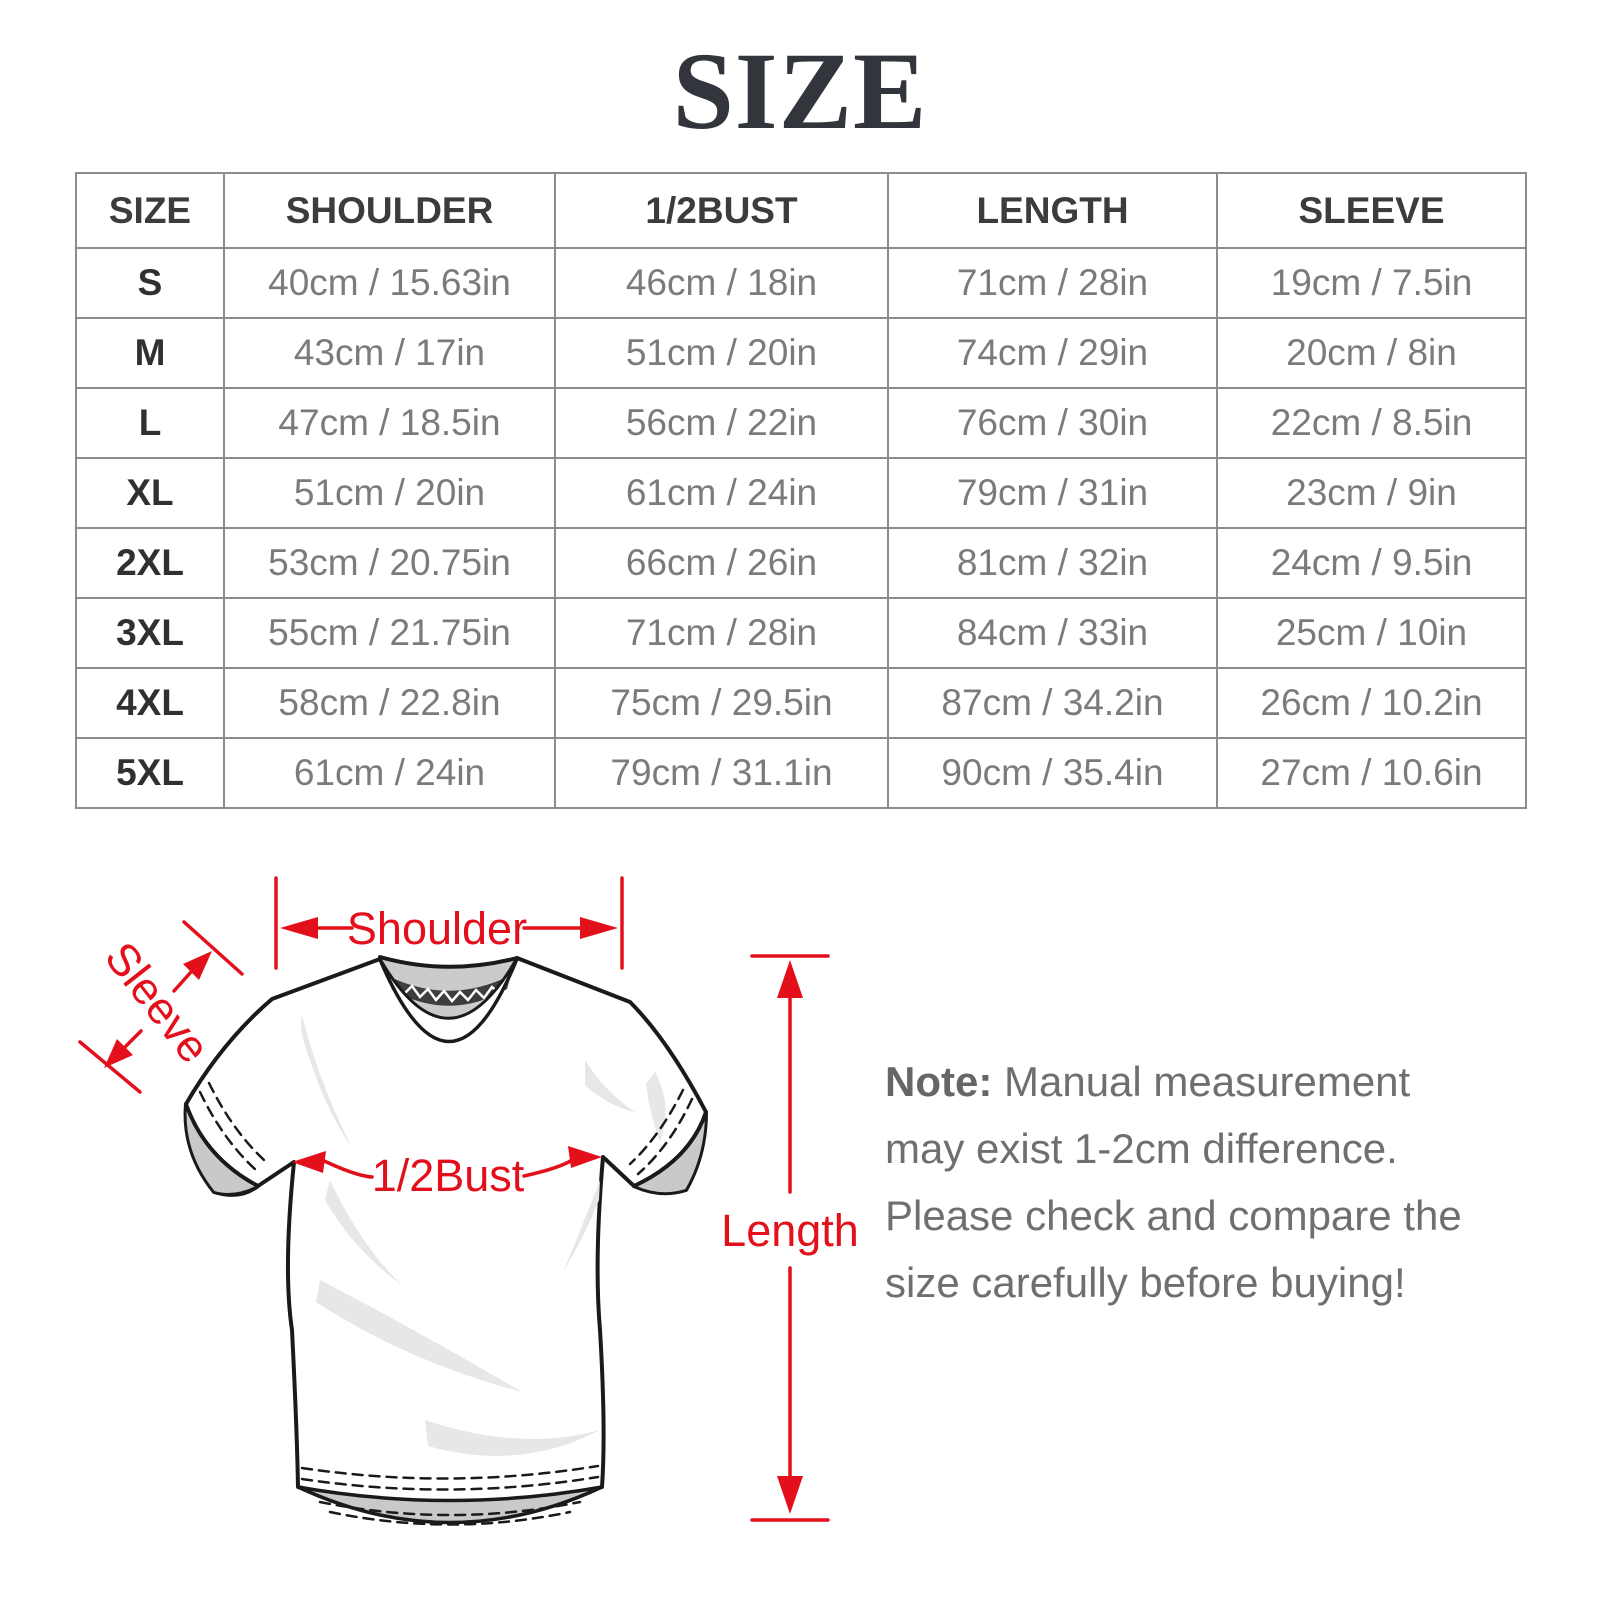 The height and width of the screenshot is (1600, 1600). What do you see at coordinates (448, 962) in the screenshot?
I see `collar-top-edge` at bounding box center [448, 962].